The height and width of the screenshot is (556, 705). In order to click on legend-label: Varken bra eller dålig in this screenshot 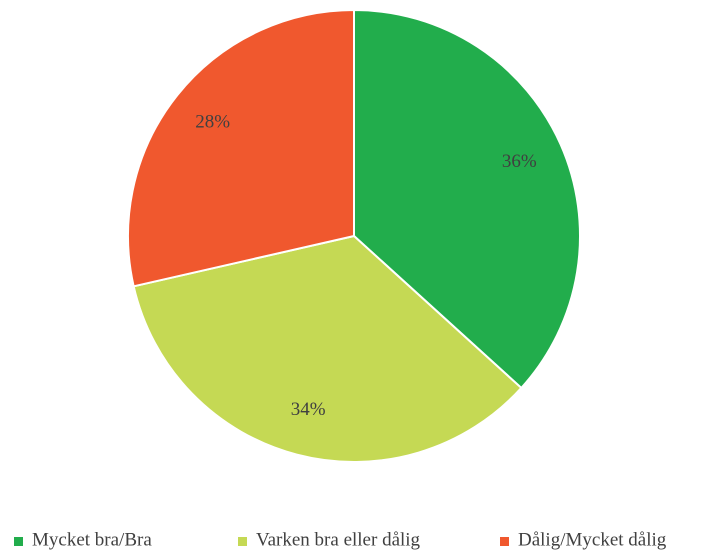, I will do `click(338, 539)`.